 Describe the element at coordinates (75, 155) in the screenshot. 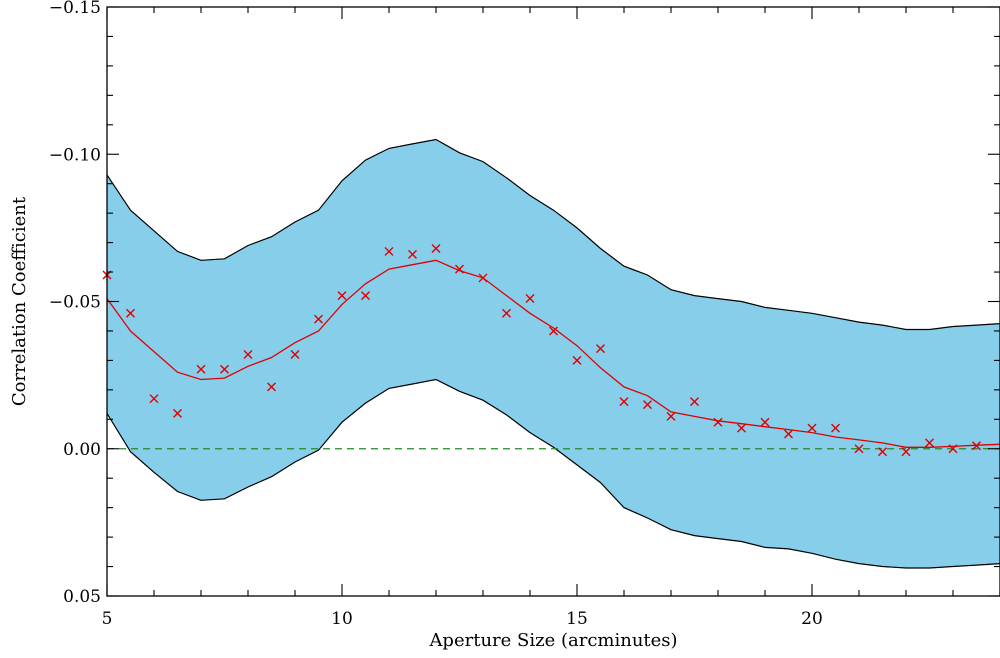

I see `y-tick-label: −0.10` at that location.